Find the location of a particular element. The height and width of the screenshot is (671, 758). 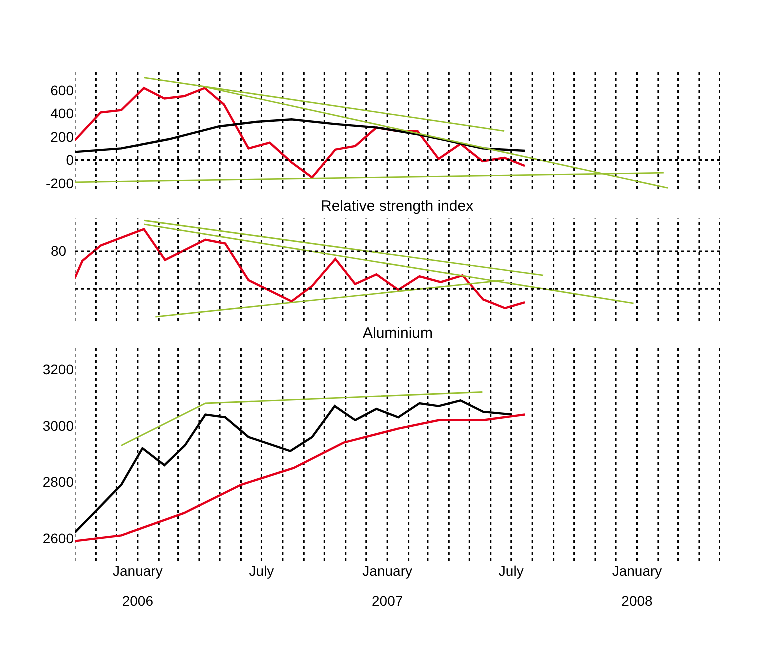

y-tick-label: 200 is located at coordinates (62, 136).